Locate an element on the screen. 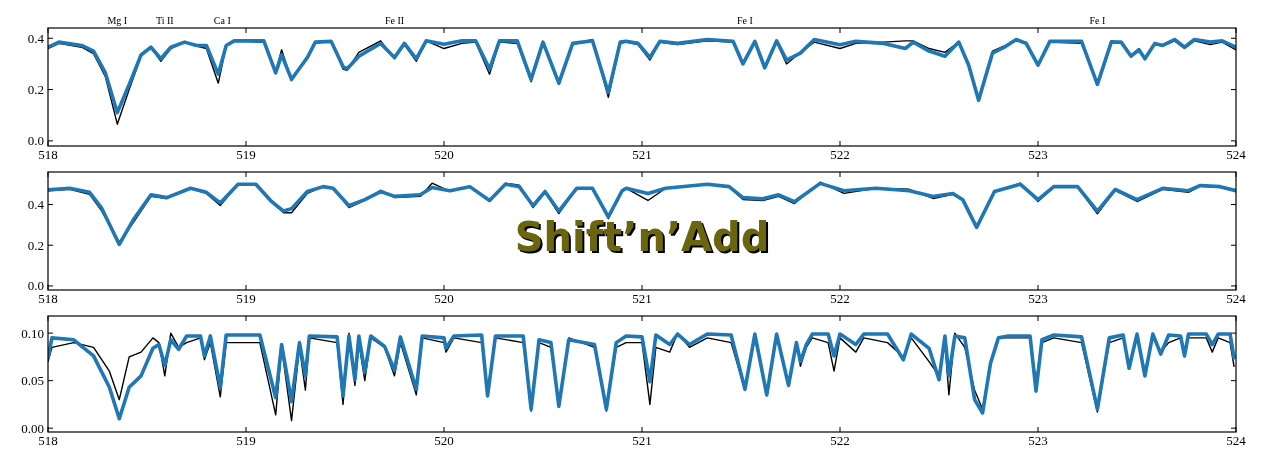  text: Ca I is located at coordinates (222, 20).